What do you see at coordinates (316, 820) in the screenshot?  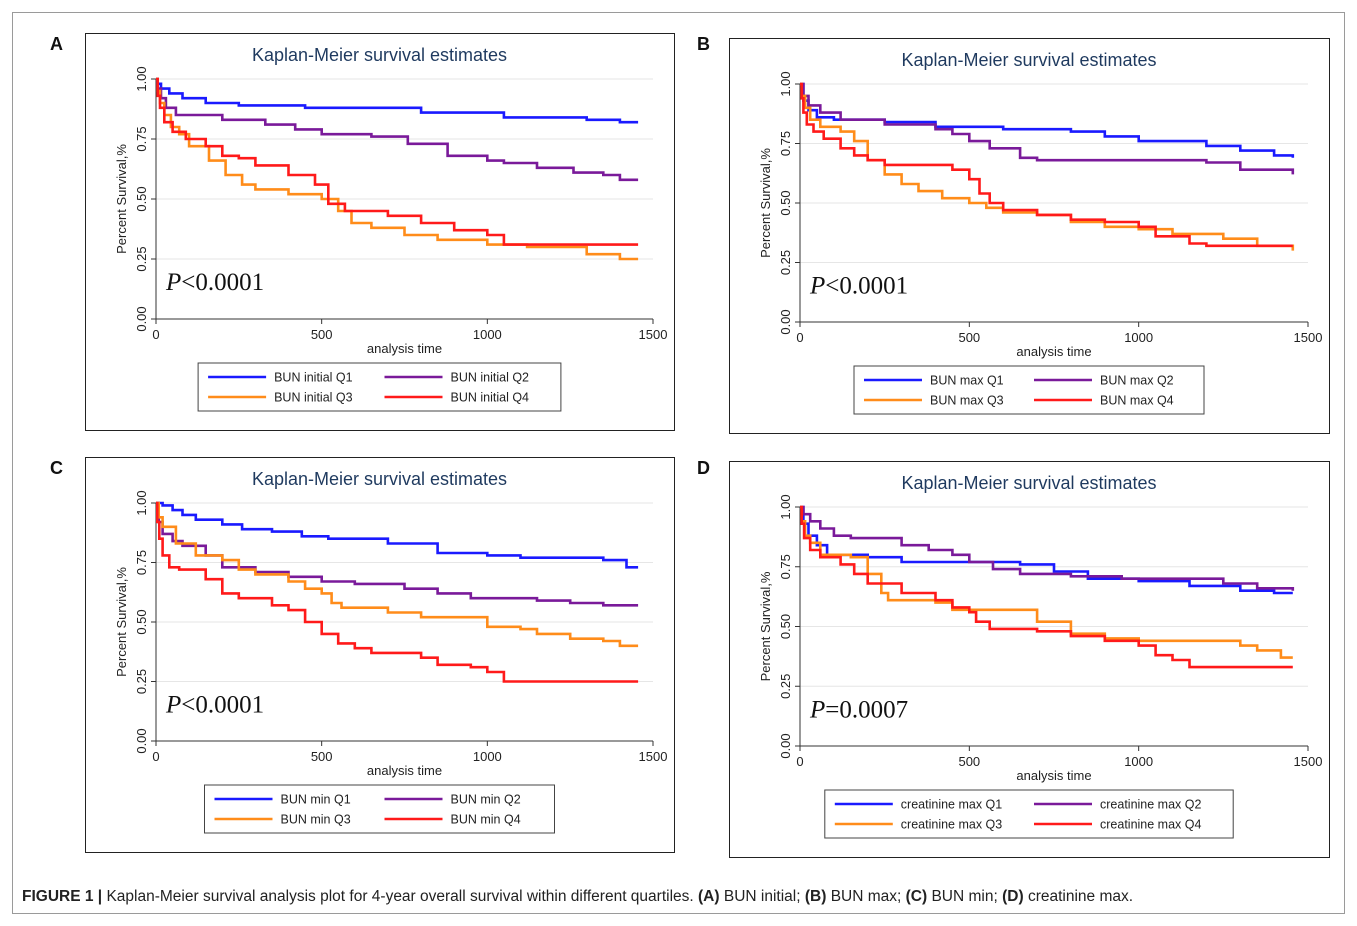 I see `legend-label-q3: BUN min Q3` at bounding box center [316, 820].